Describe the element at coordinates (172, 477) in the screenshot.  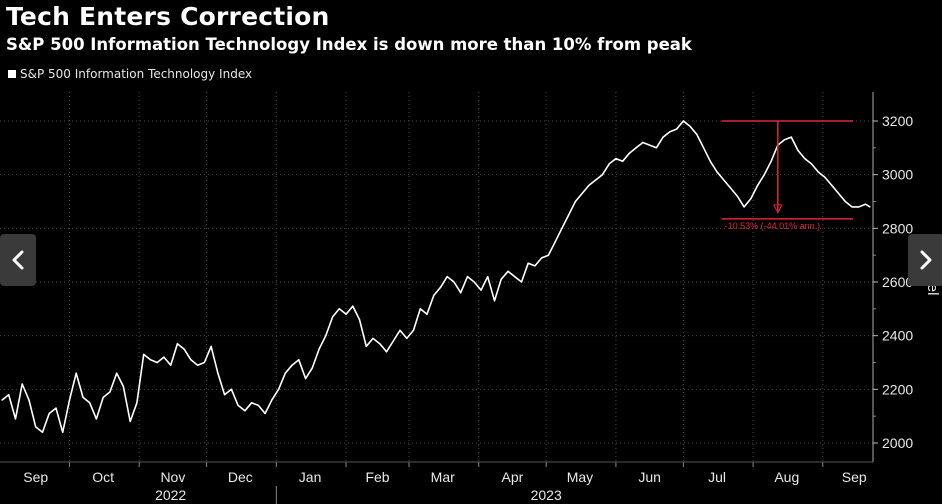
I see `x-tick-label: Nov` at that location.